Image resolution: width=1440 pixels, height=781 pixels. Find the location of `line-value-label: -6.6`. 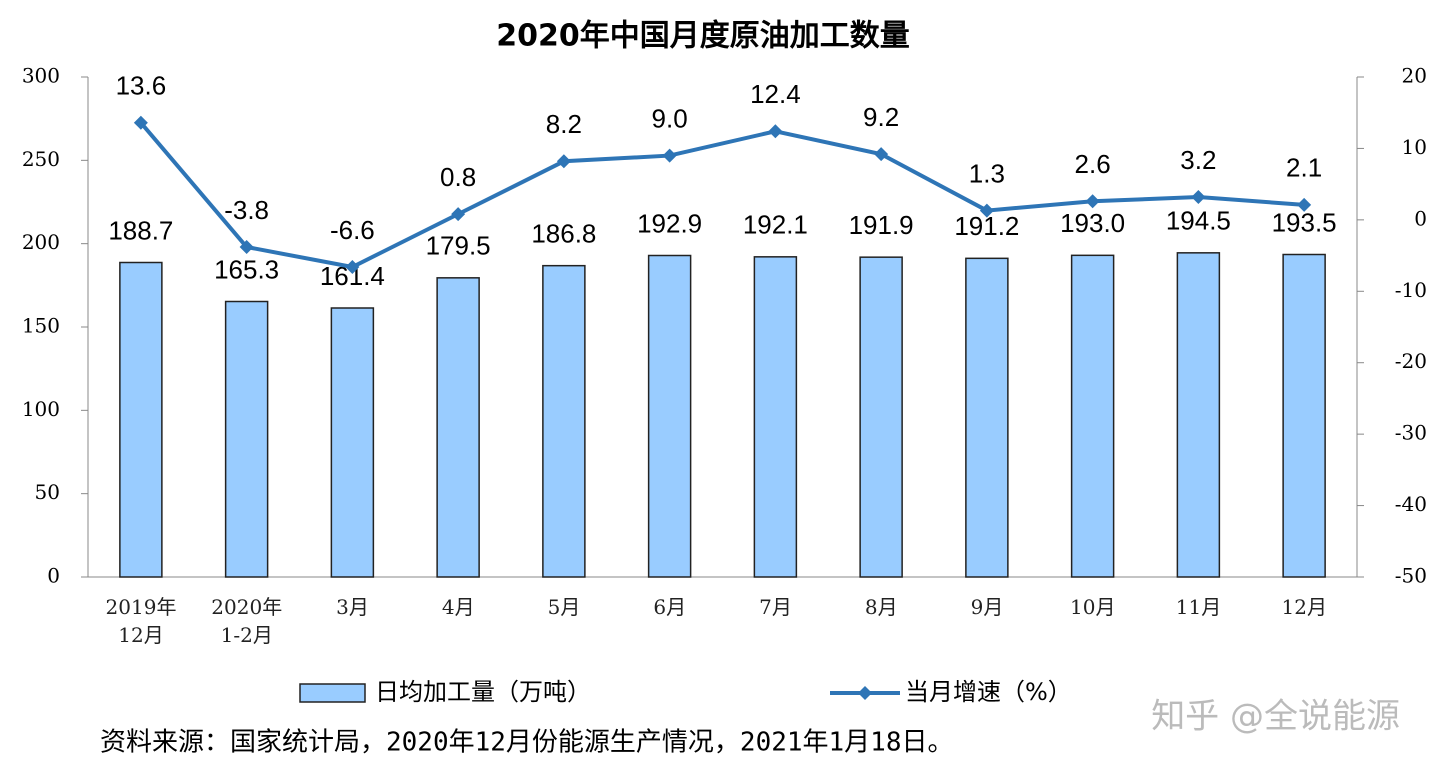

line-value-label: -6.6 is located at coordinates (352, 230).